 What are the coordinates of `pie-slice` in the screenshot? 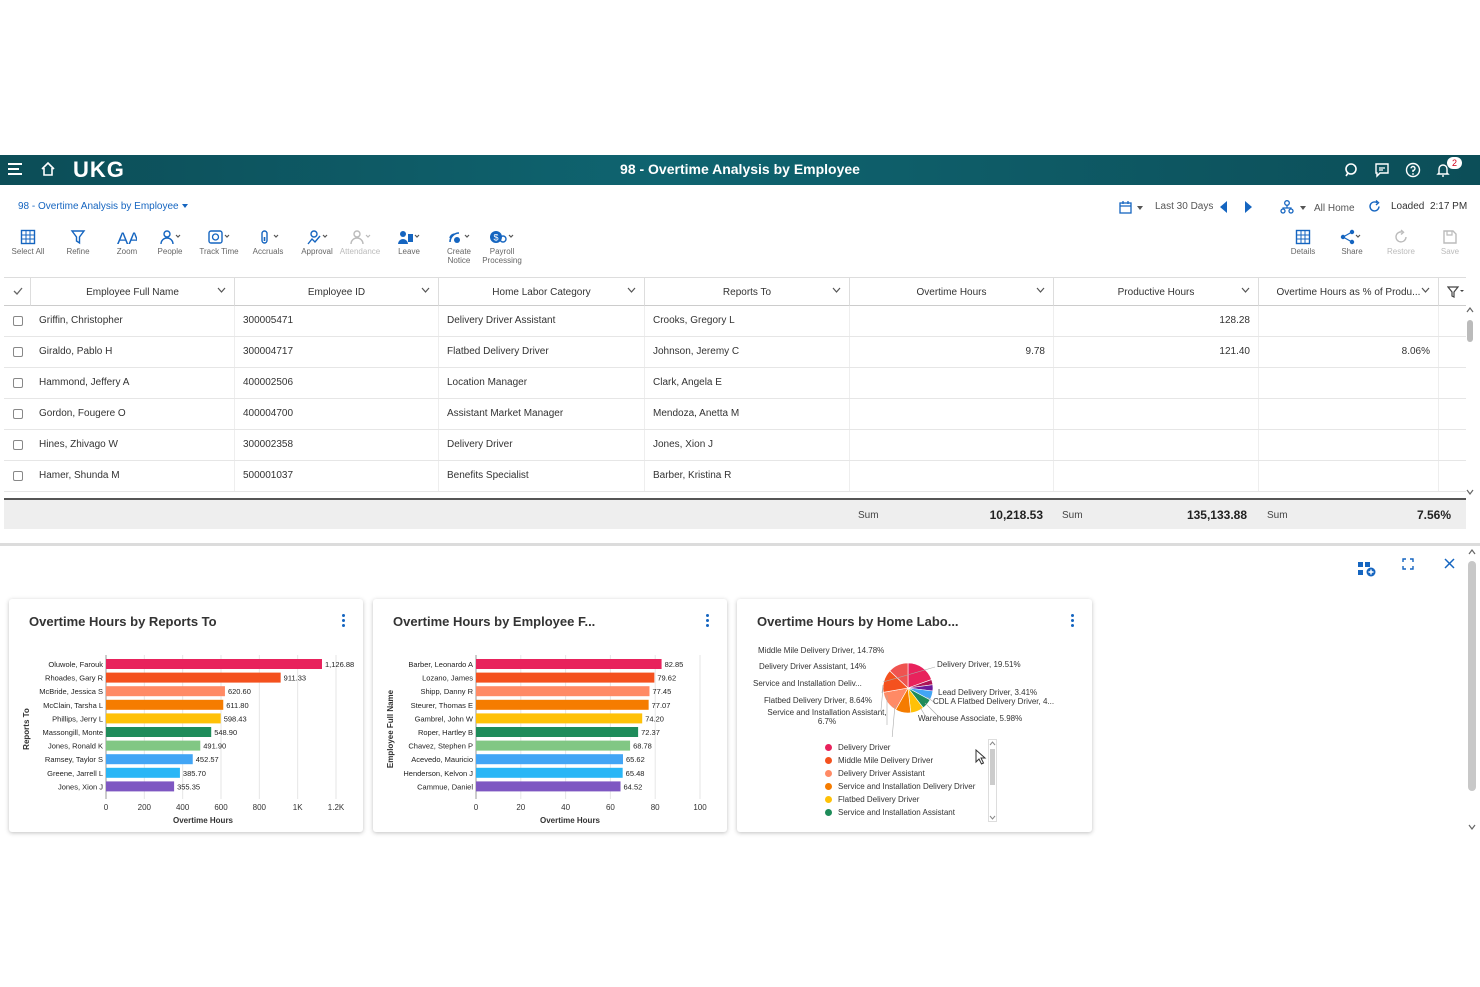 It's located at (899, 675).